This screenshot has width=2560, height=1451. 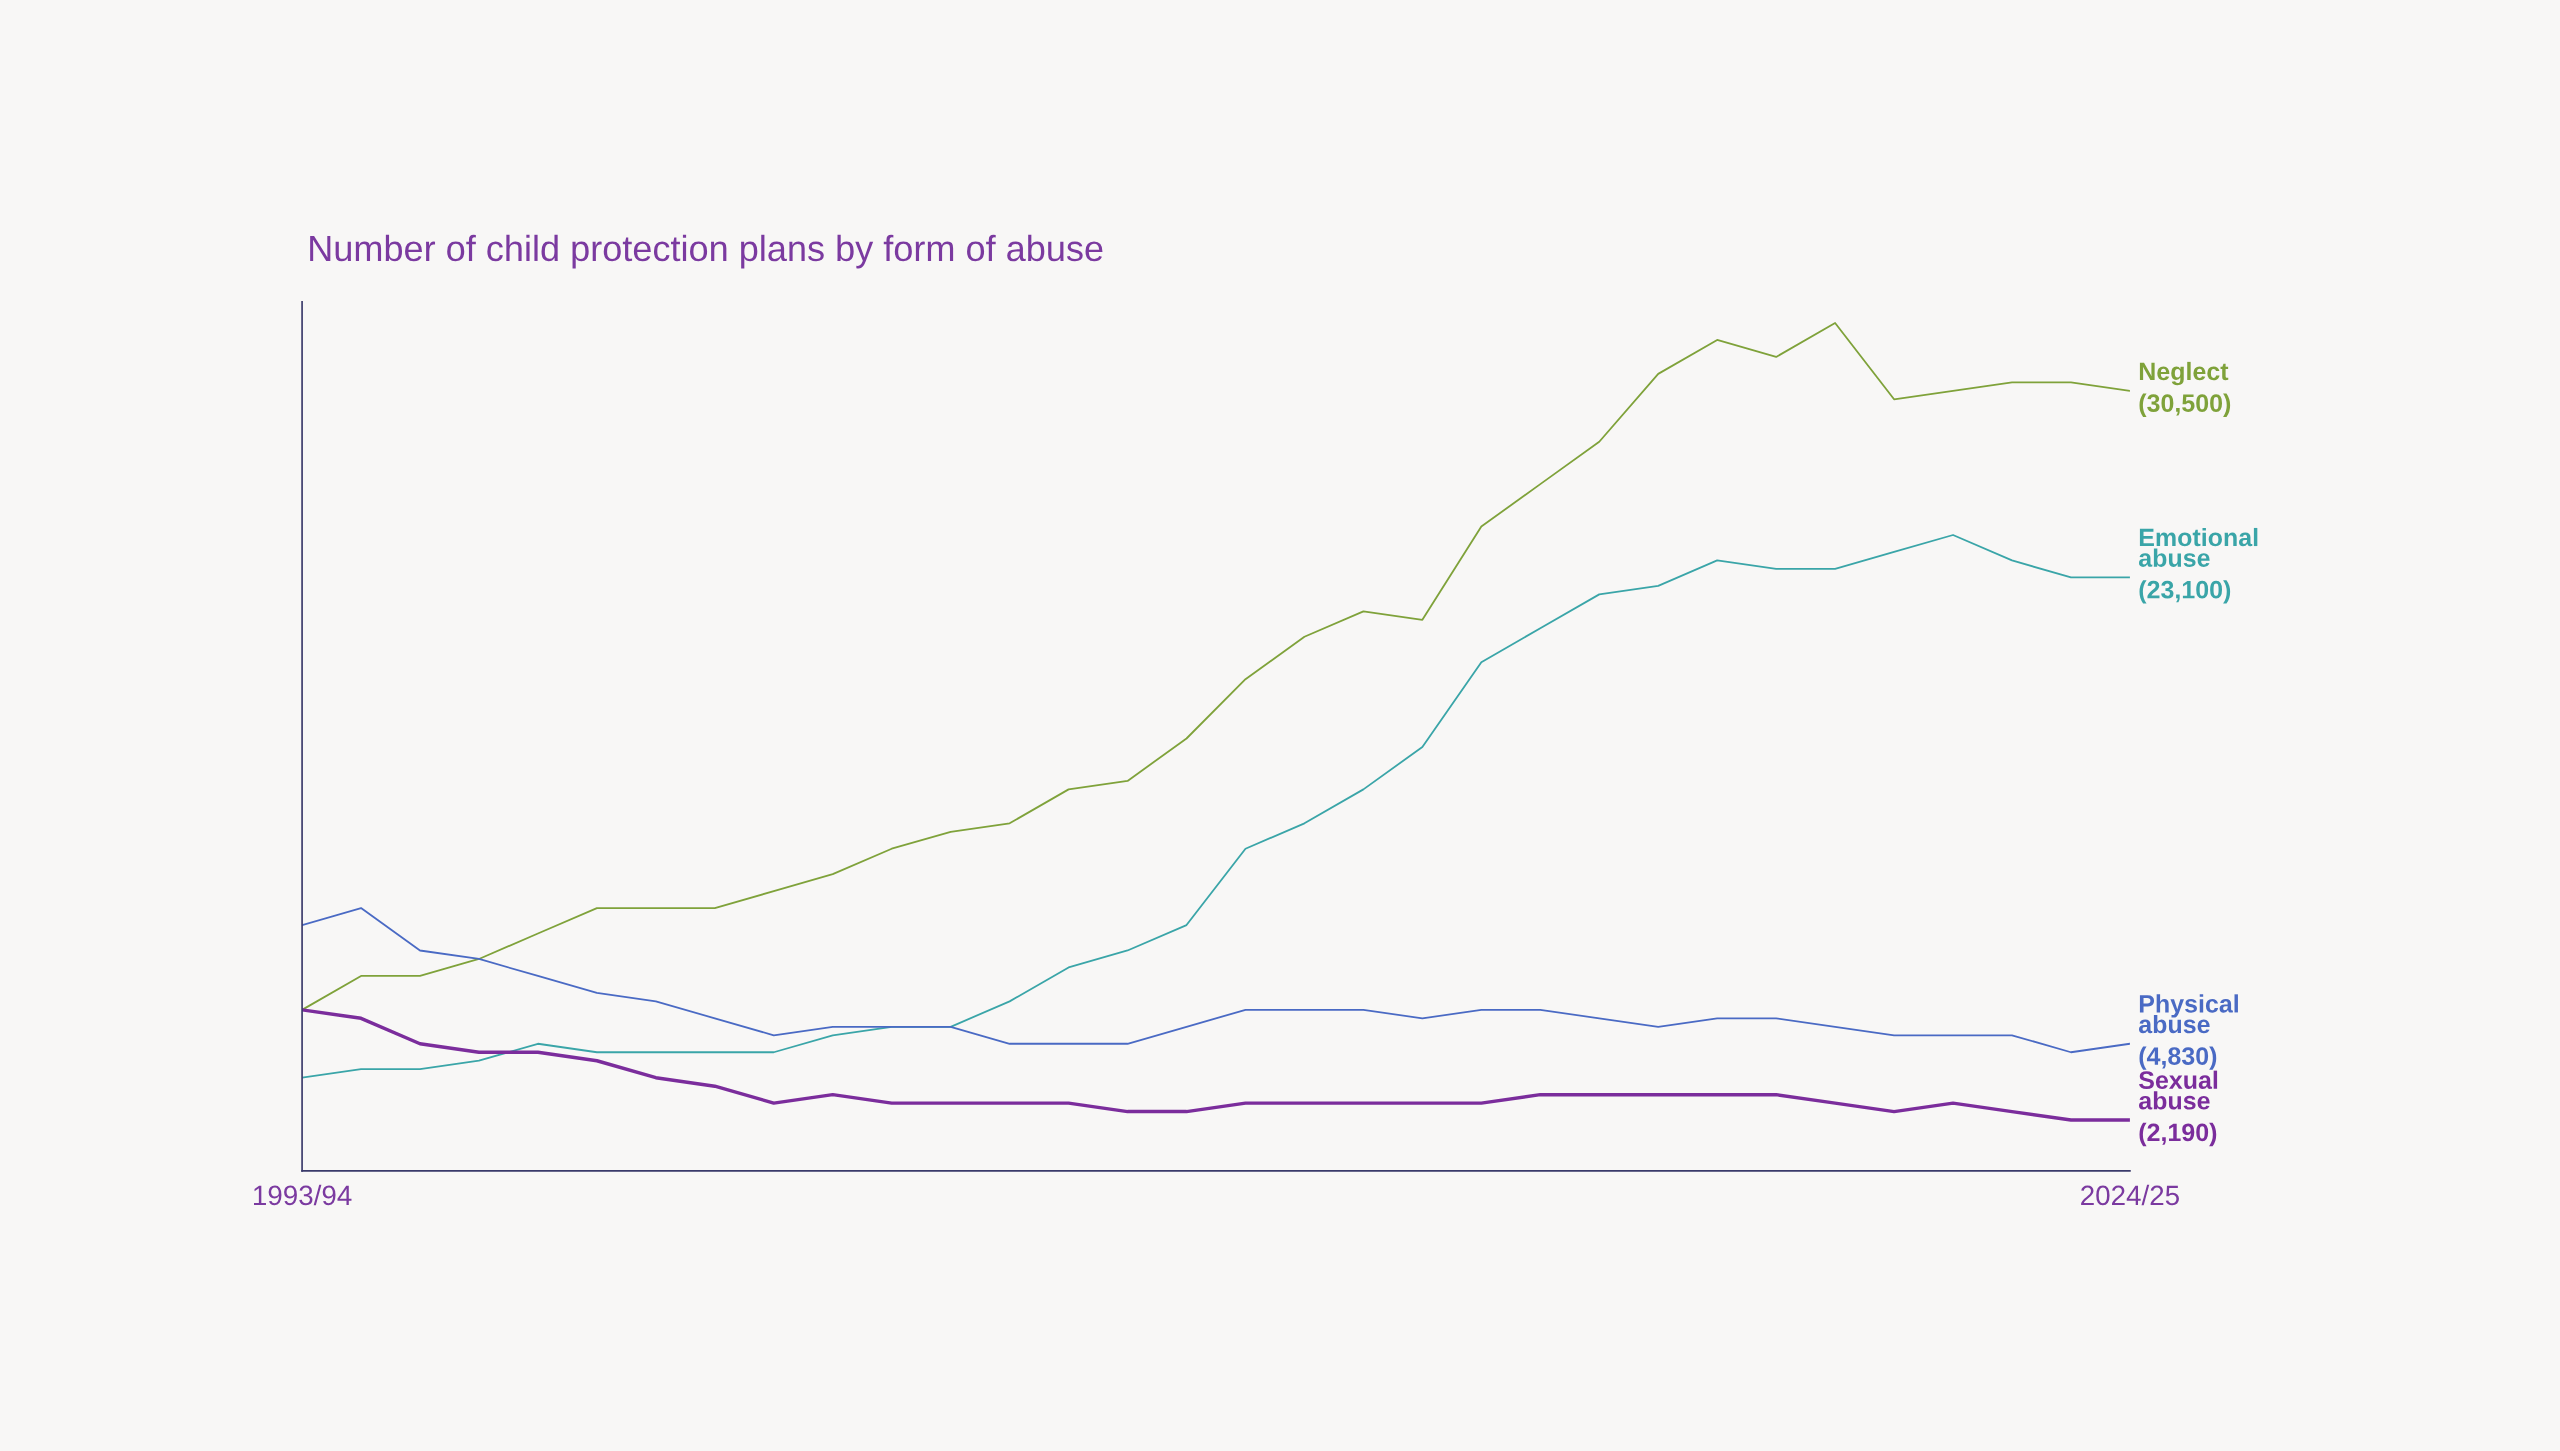 What do you see at coordinates (706, 251) in the screenshot?
I see `chart-title: Number of child protection plans by form of abuse` at bounding box center [706, 251].